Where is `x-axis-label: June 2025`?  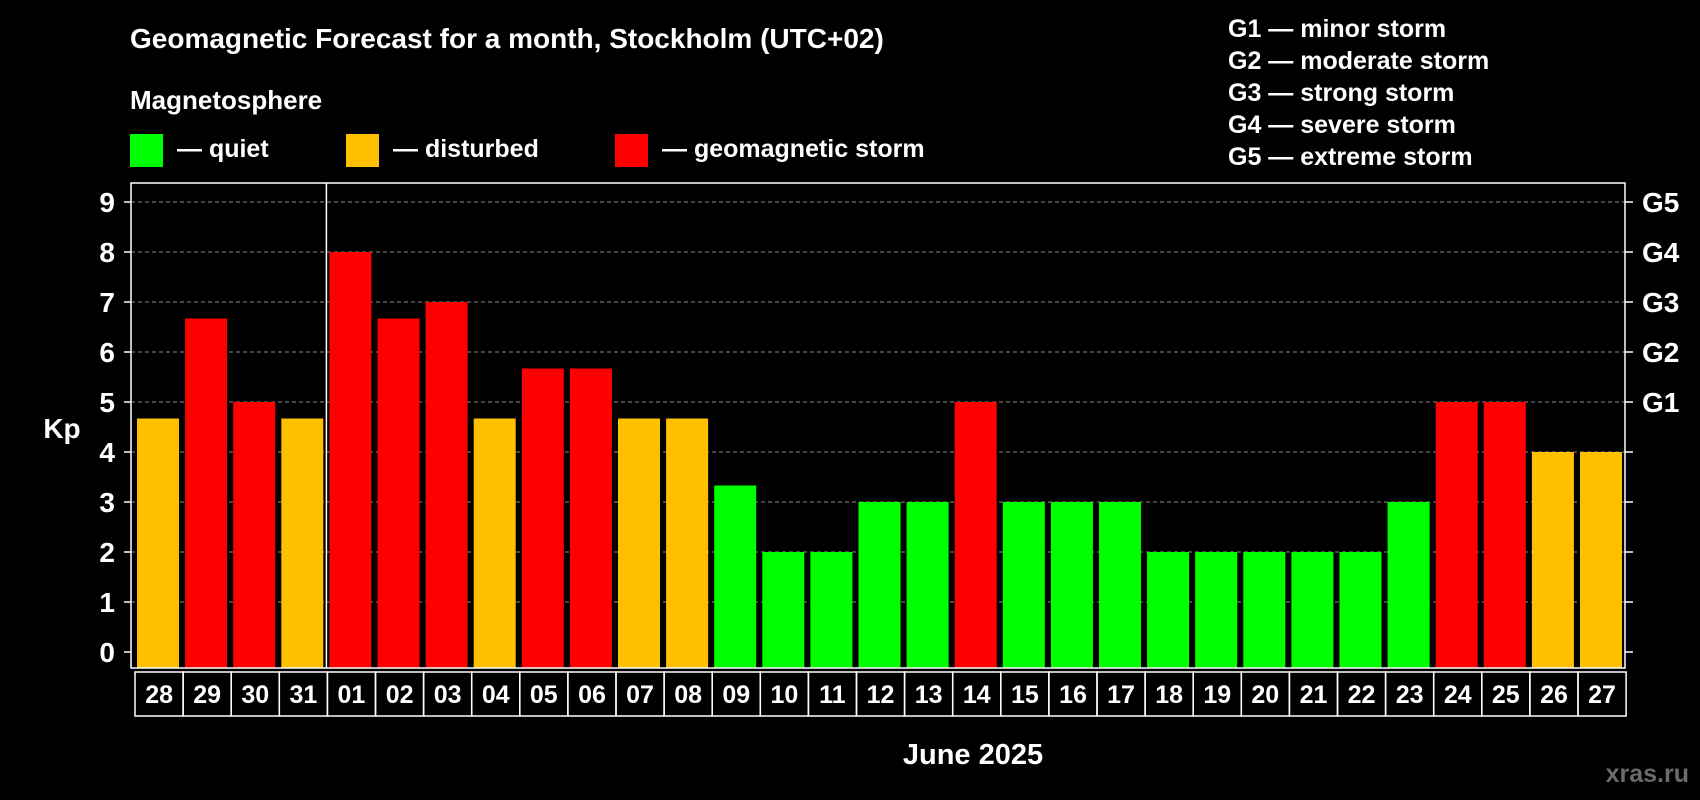 x-axis-label: June 2025 is located at coordinates (973, 755).